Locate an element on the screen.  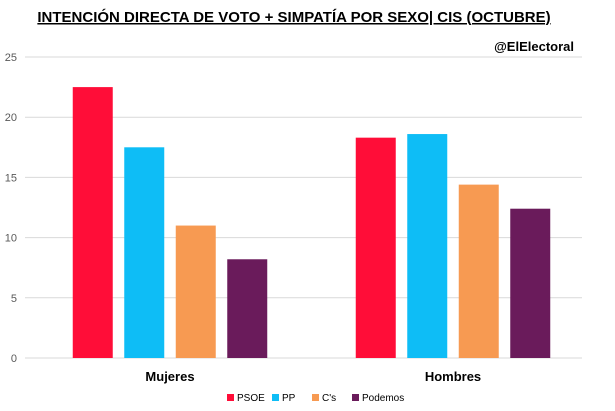
bar-pp-mujeres is located at coordinates (144, 252).